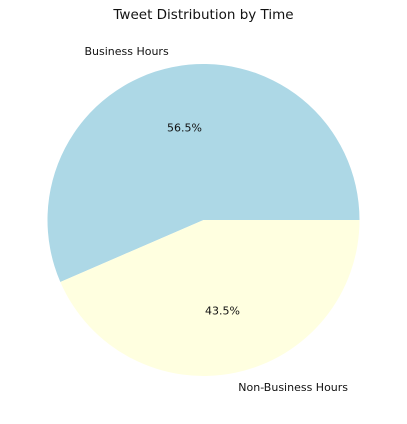 Image resolution: width=407 pixels, height=424 pixels. Describe the element at coordinates (126, 51) in the screenshot. I see `slice-label-business-hours: Business Hours` at that location.